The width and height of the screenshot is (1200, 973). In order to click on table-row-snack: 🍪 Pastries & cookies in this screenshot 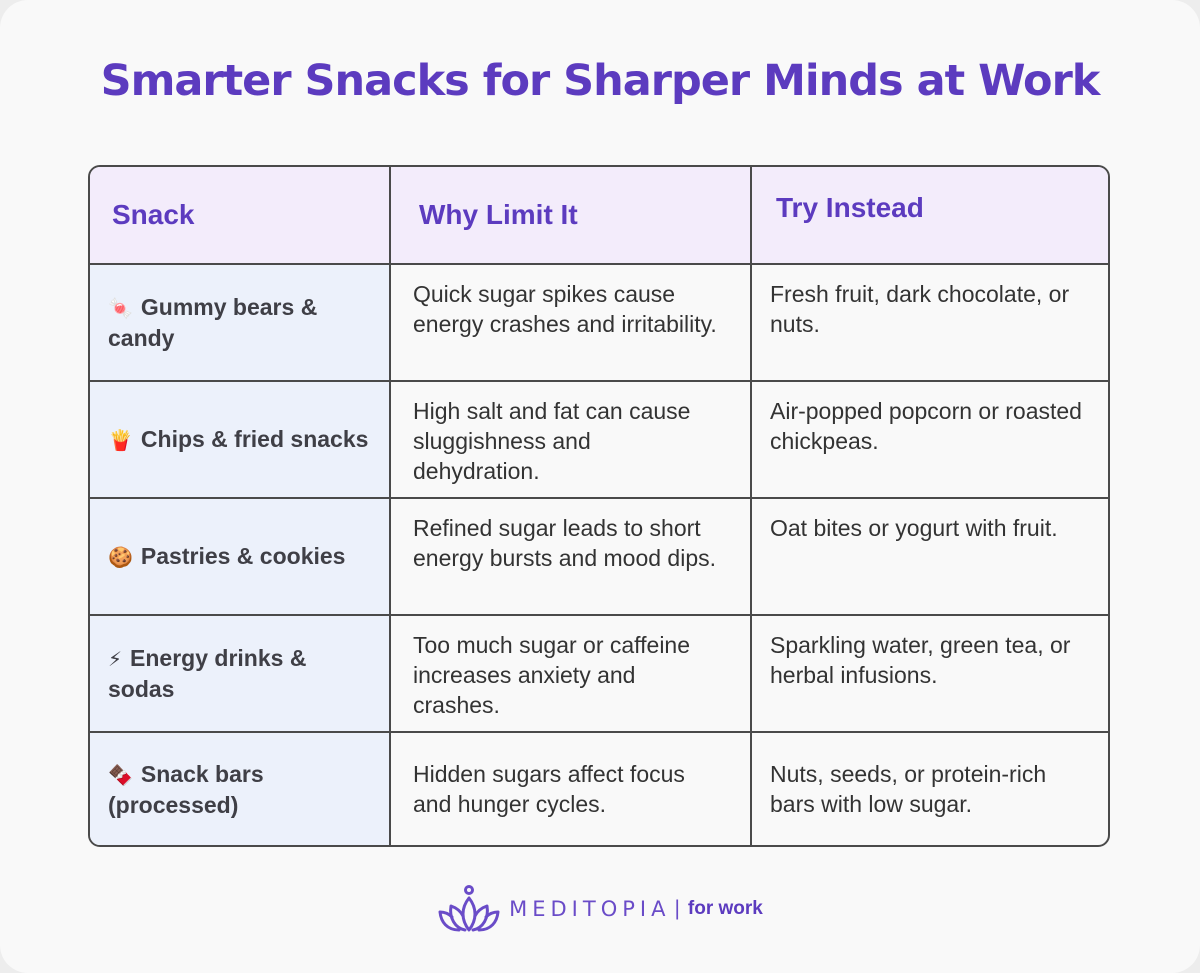, I will do `click(240, 557)`.